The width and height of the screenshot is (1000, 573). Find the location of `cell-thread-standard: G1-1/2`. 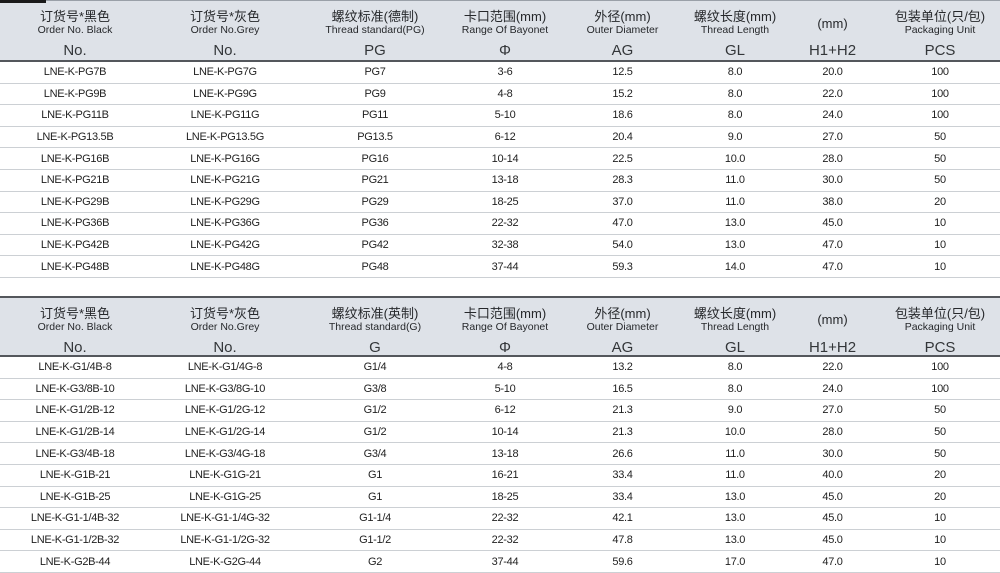

cell-thread-standard: G1-1/2 is located at coordinates (375, 539).